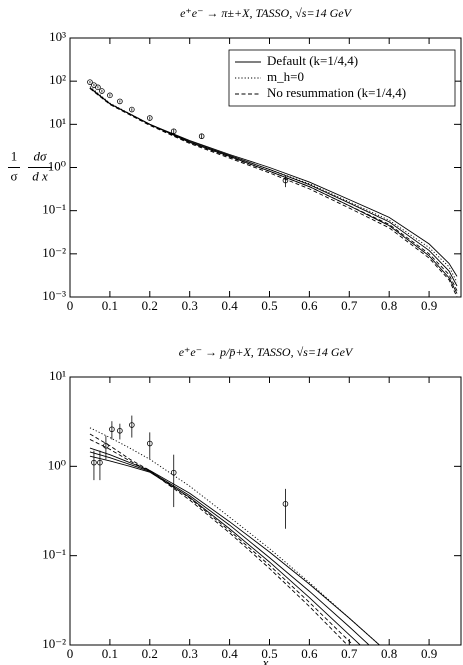 Image resolution: width=463 pixels, height=665 pixels. What do you see at coordinates (14, 155) in the screenshot?
I see `y-axis-label: 1` at bounding box center [14, 155].